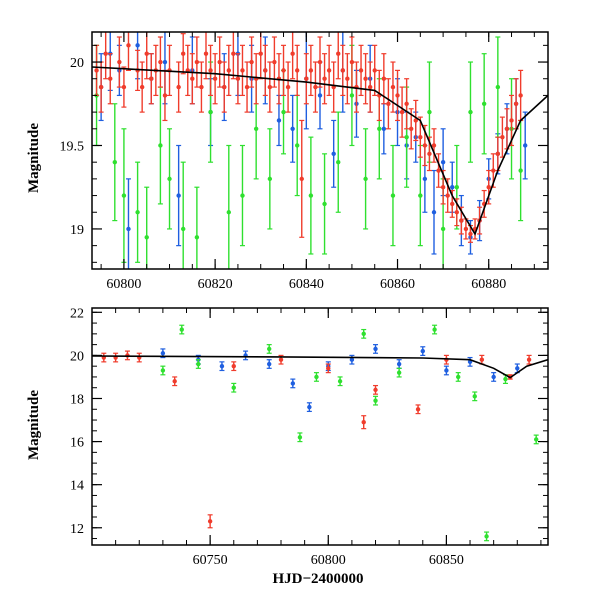 This screenshot has height=600, width=600. Describe the element at coordinates (77, 63) in the screenshot. I see `y-tick-label: 20` at that location.